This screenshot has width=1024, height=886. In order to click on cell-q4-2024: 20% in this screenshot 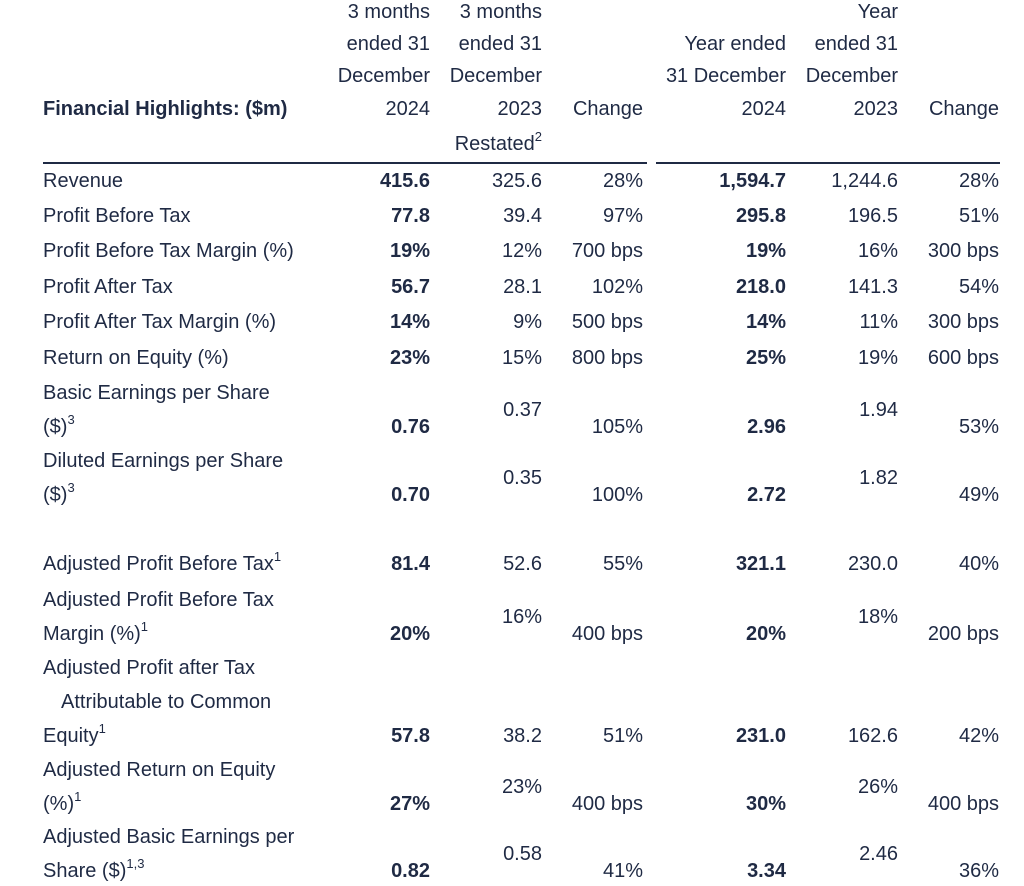, I will do `click(409, 634)`.